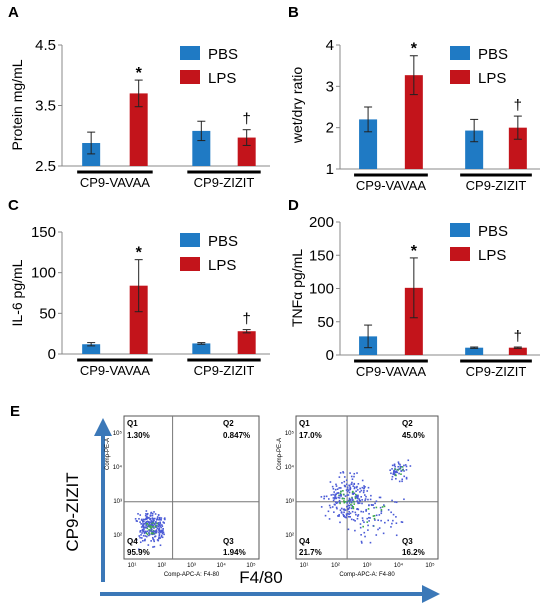 This screenshot has height=608, width=550. Describe the element at coordinates (45, 106) in the screenshot. I see `y-tick-label: 3.5` at that location.